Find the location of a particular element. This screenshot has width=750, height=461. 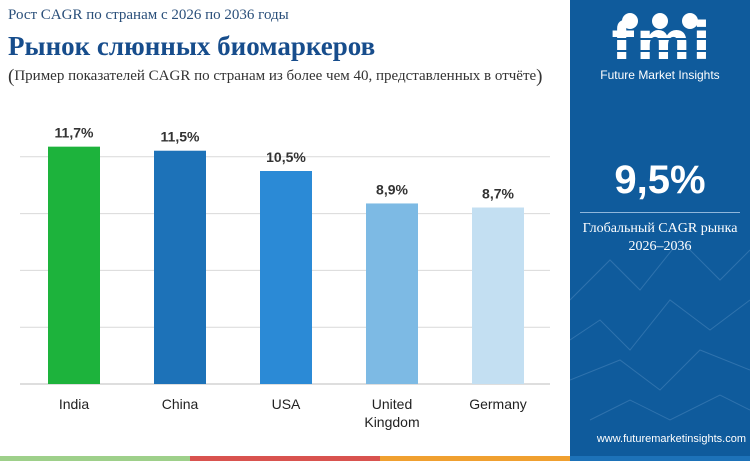

data-label: 8,7% is located at coordinates (498, 194).